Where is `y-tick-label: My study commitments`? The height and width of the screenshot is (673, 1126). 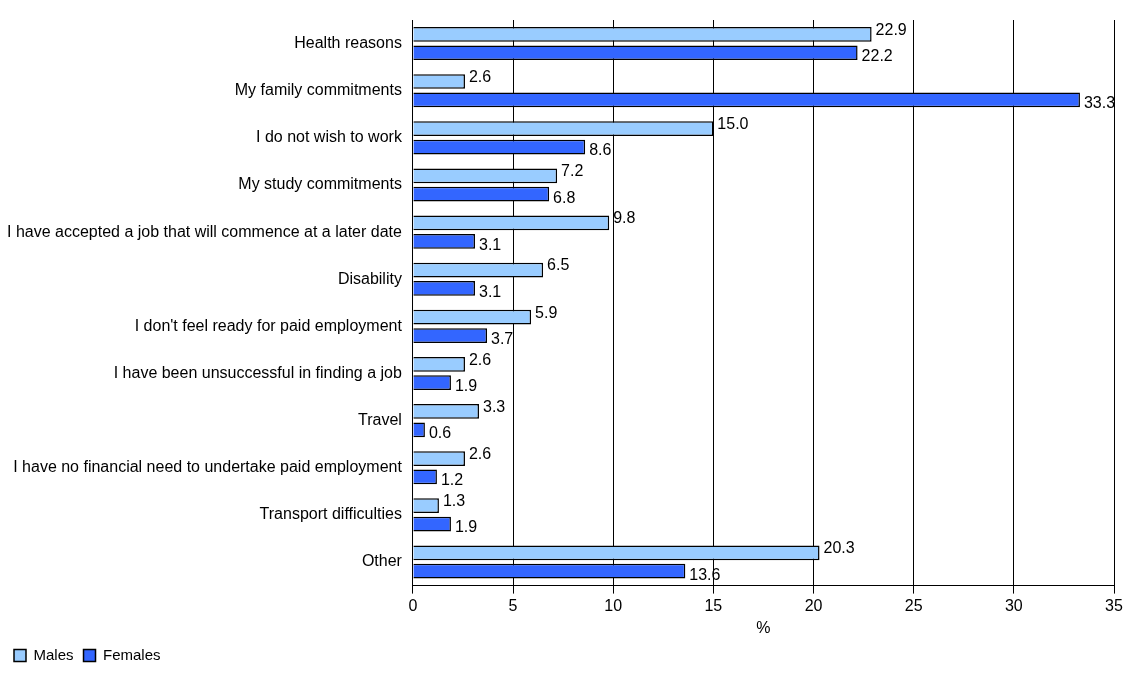
y-tick-label: My study commitments is located at coordinates (320, 184).